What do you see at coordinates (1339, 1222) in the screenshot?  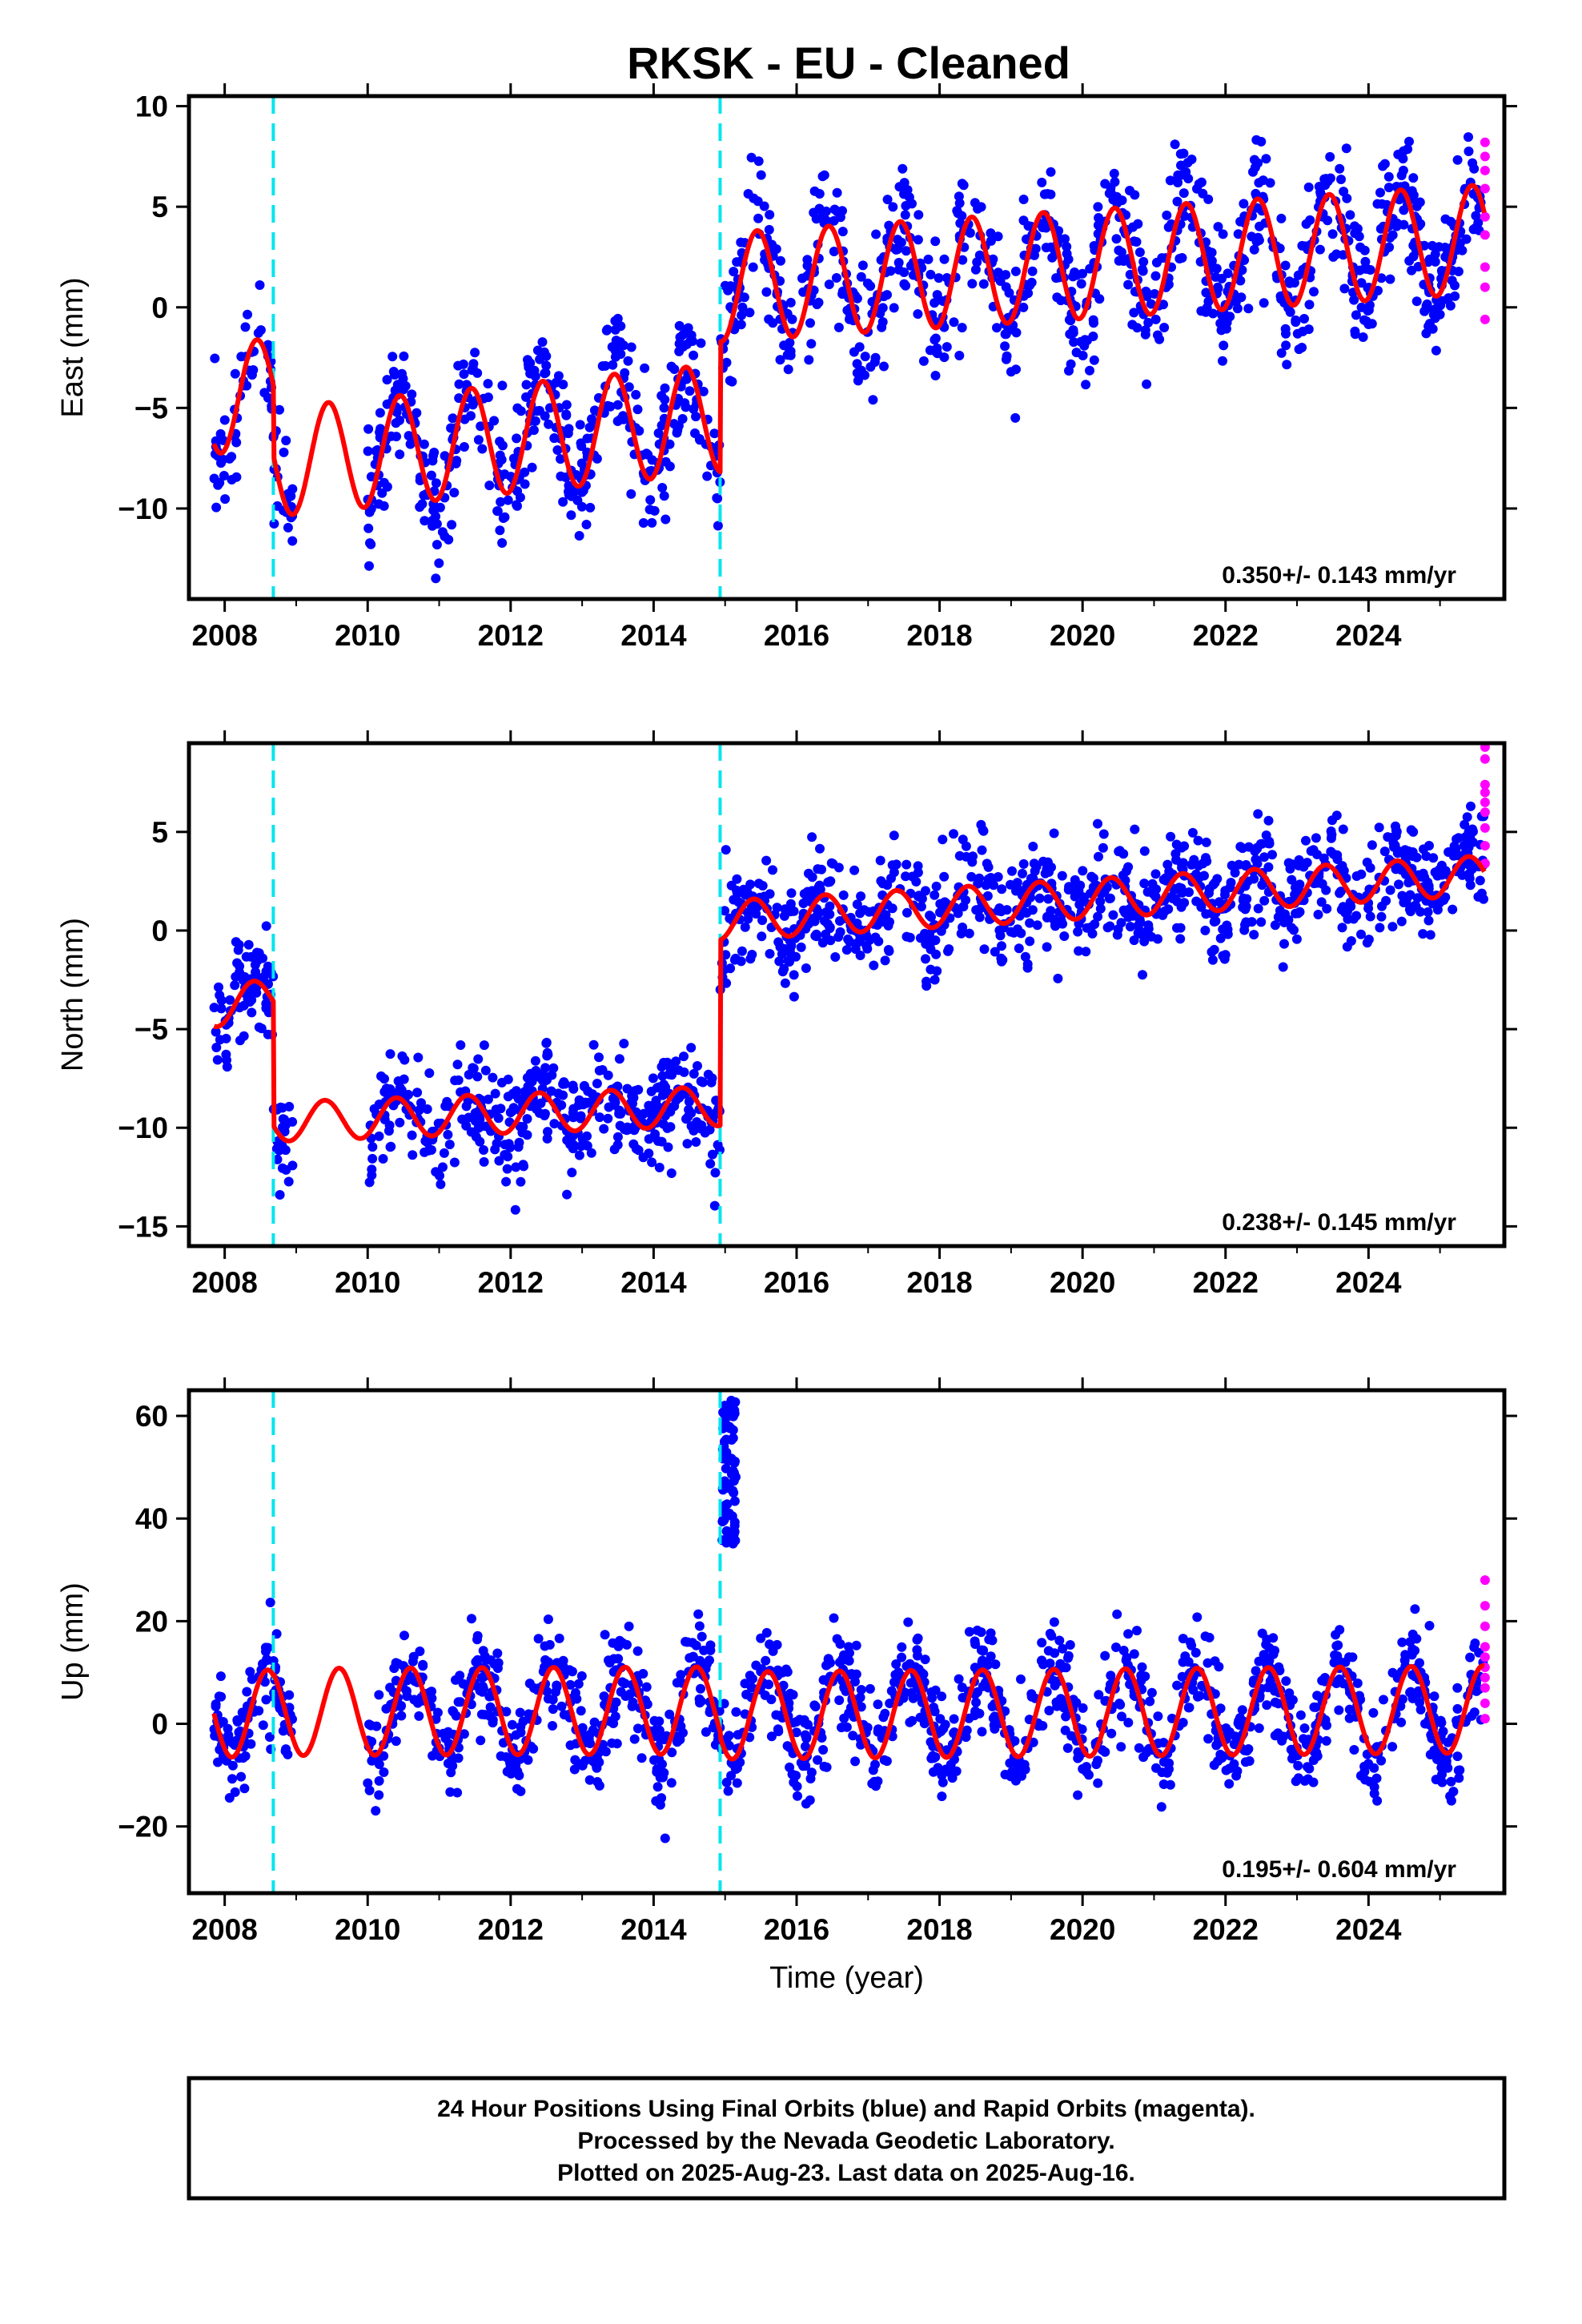 I see `rate-label: 0.238+/- 0.145 mm/yr` at bounding box center [1339, 1222].